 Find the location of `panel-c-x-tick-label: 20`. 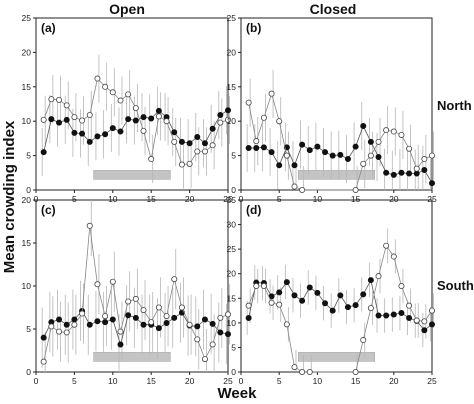

panel-c-x-tick-label: 20 is located at coordinates (190, 381).